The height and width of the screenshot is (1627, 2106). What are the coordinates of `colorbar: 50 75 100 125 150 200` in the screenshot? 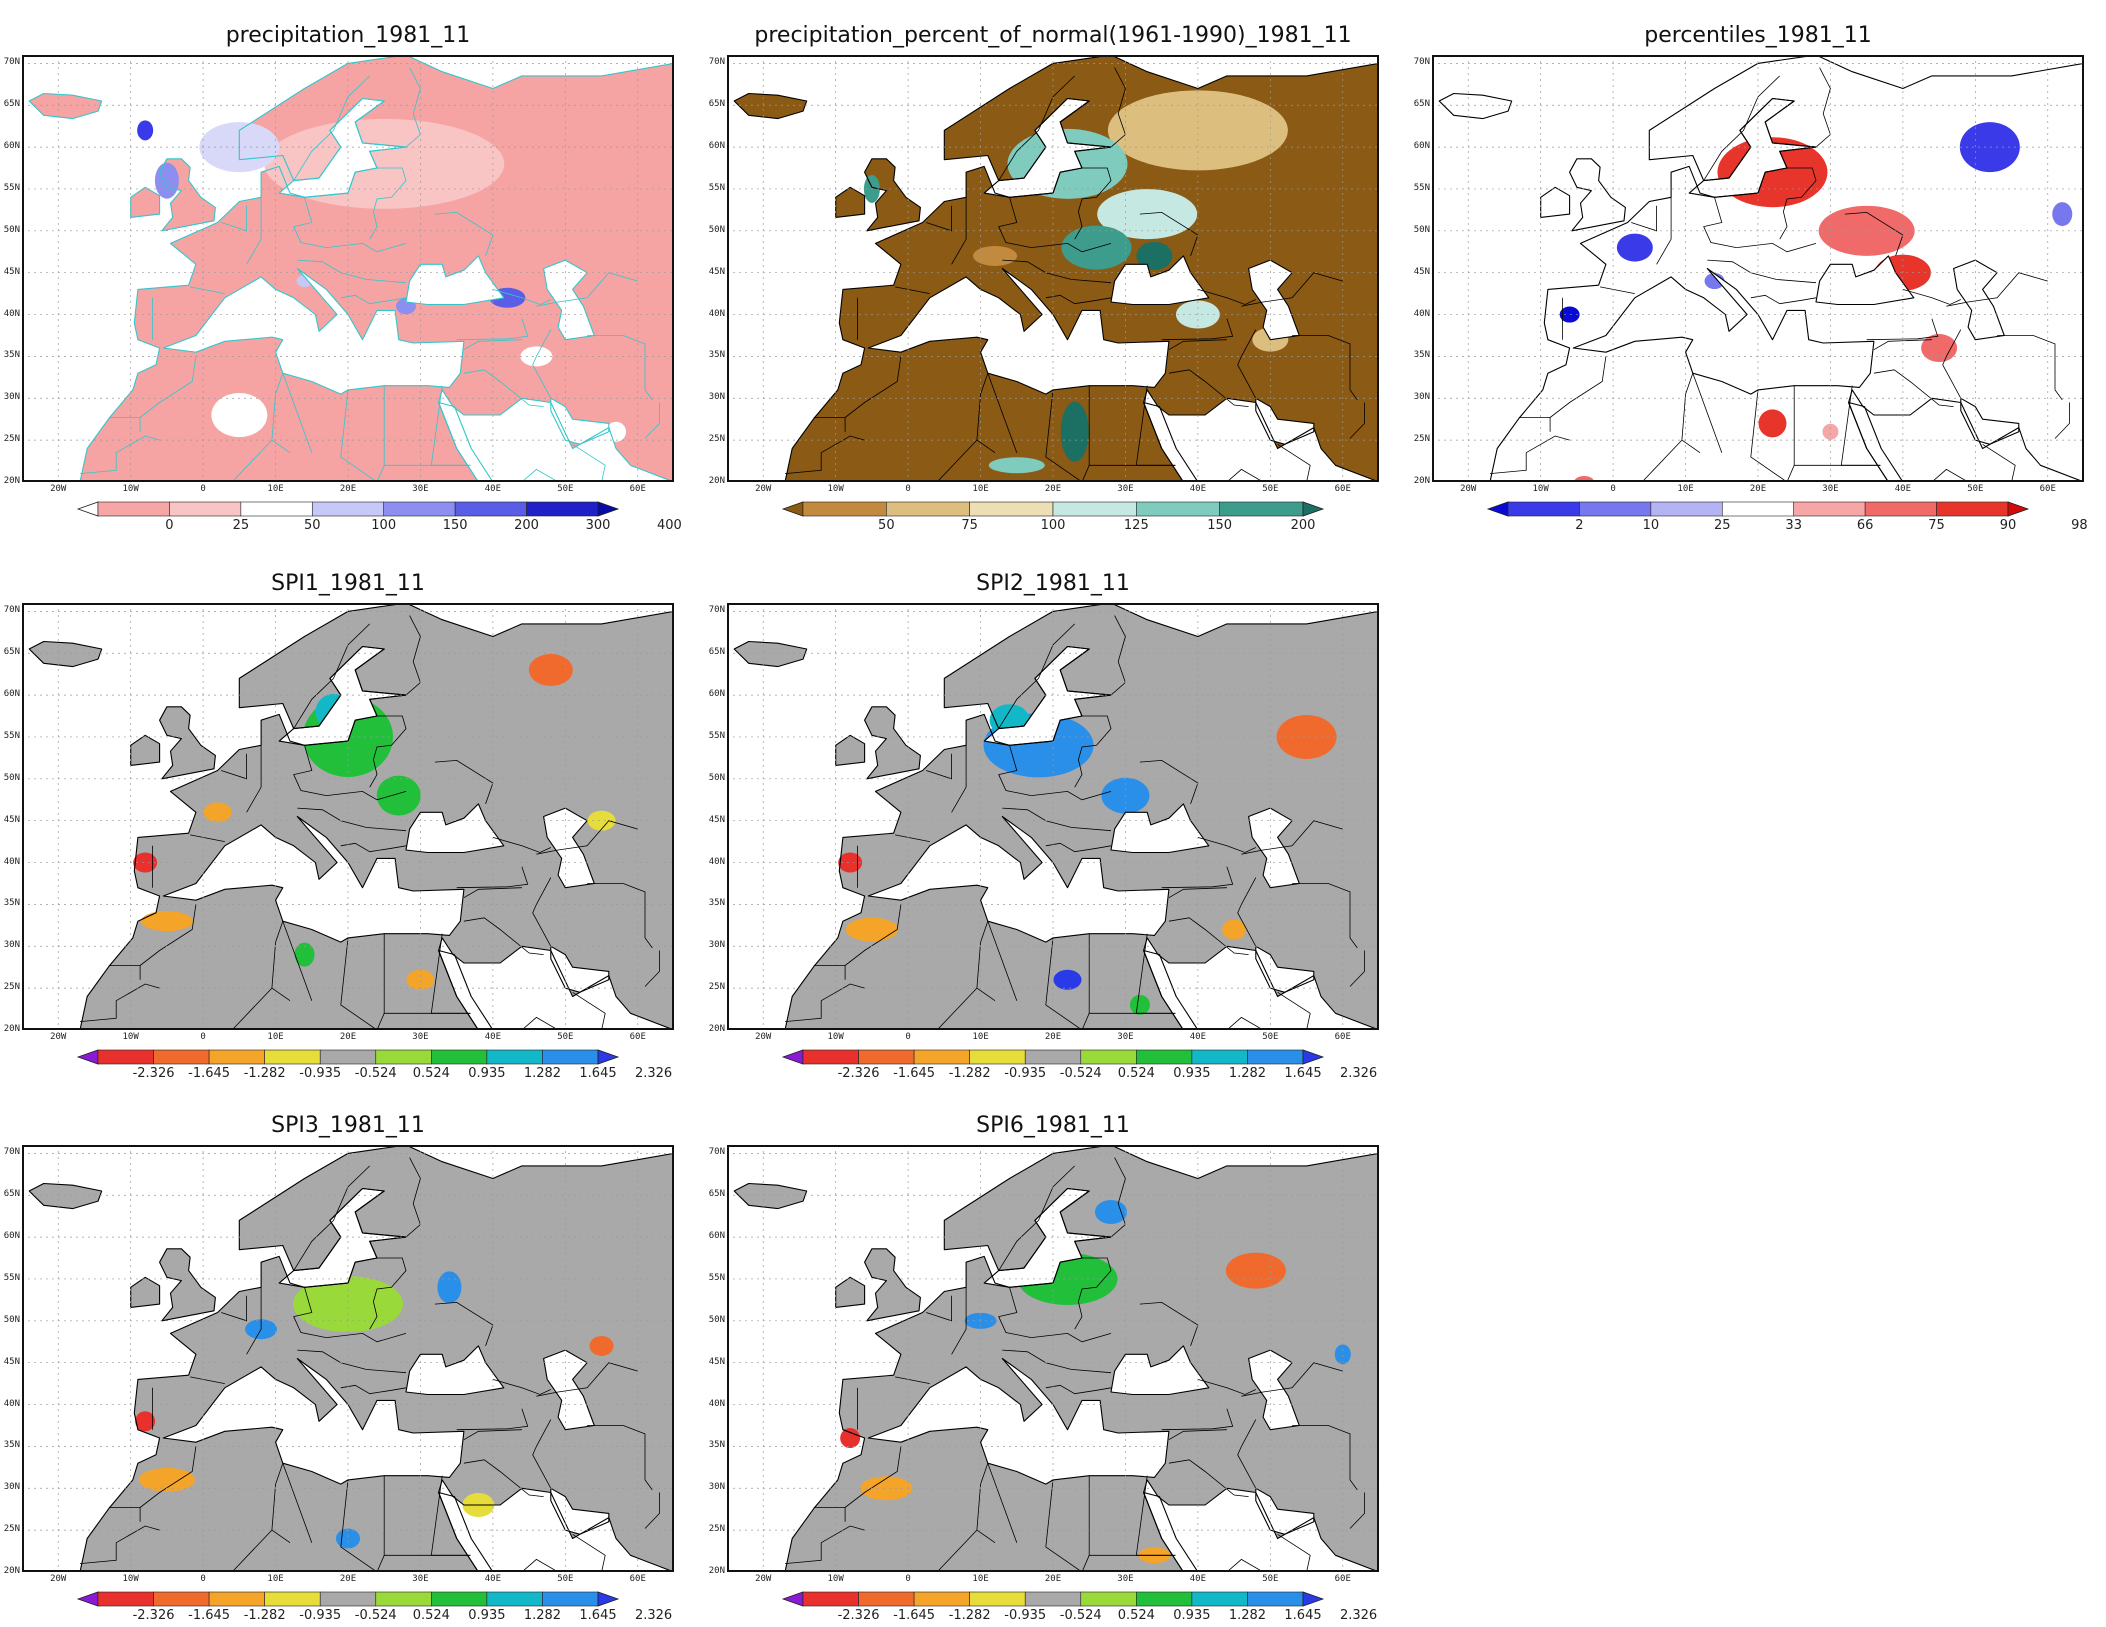 It's located at (1053, 518).